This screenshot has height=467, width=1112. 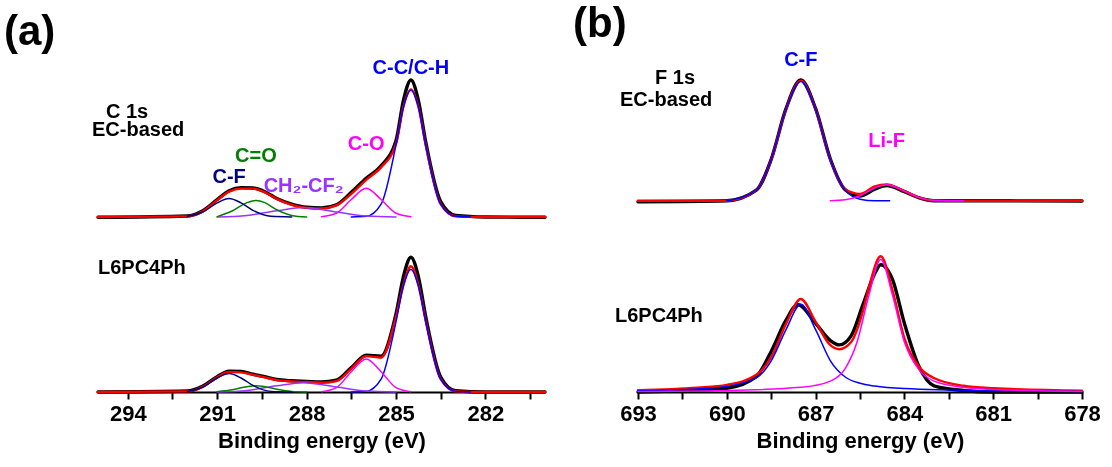 What do you see at coordinates (666, 99) in the screenshot?
I see `annotation: EC-based` at bounding box center [666, 99].